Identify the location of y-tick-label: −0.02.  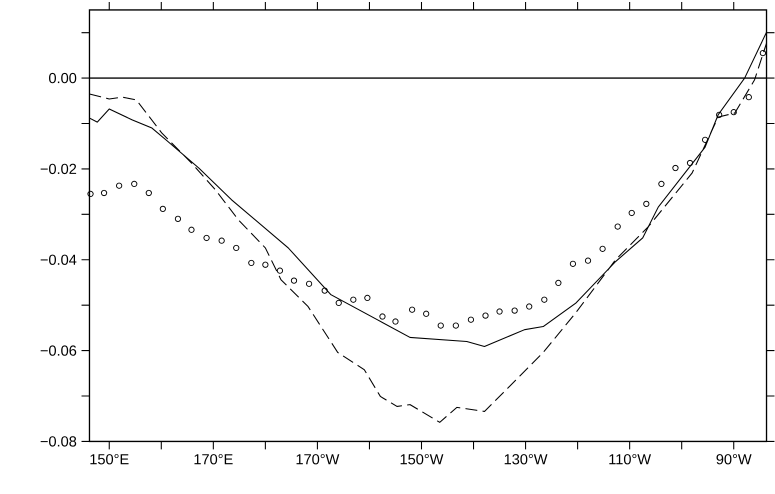
(58, 169).